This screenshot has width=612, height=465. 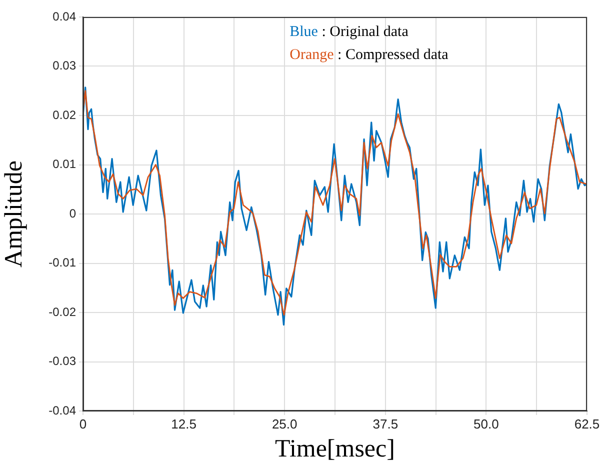 I want to click on x-axis-title: Time[msec], so click(x=335, y=449).